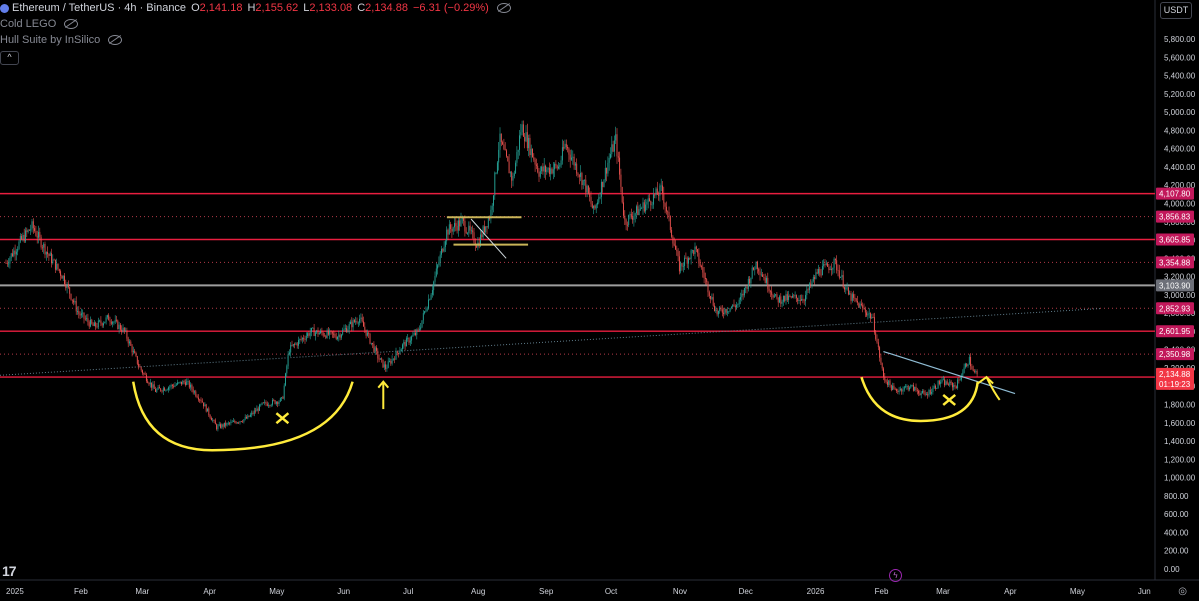 Image resolution: width=1199 pixels, height=601 pixels. Describe the element at coordinates (255, 24) in the screenshot. I see `indicator-row: Cold LEGO` at that location.